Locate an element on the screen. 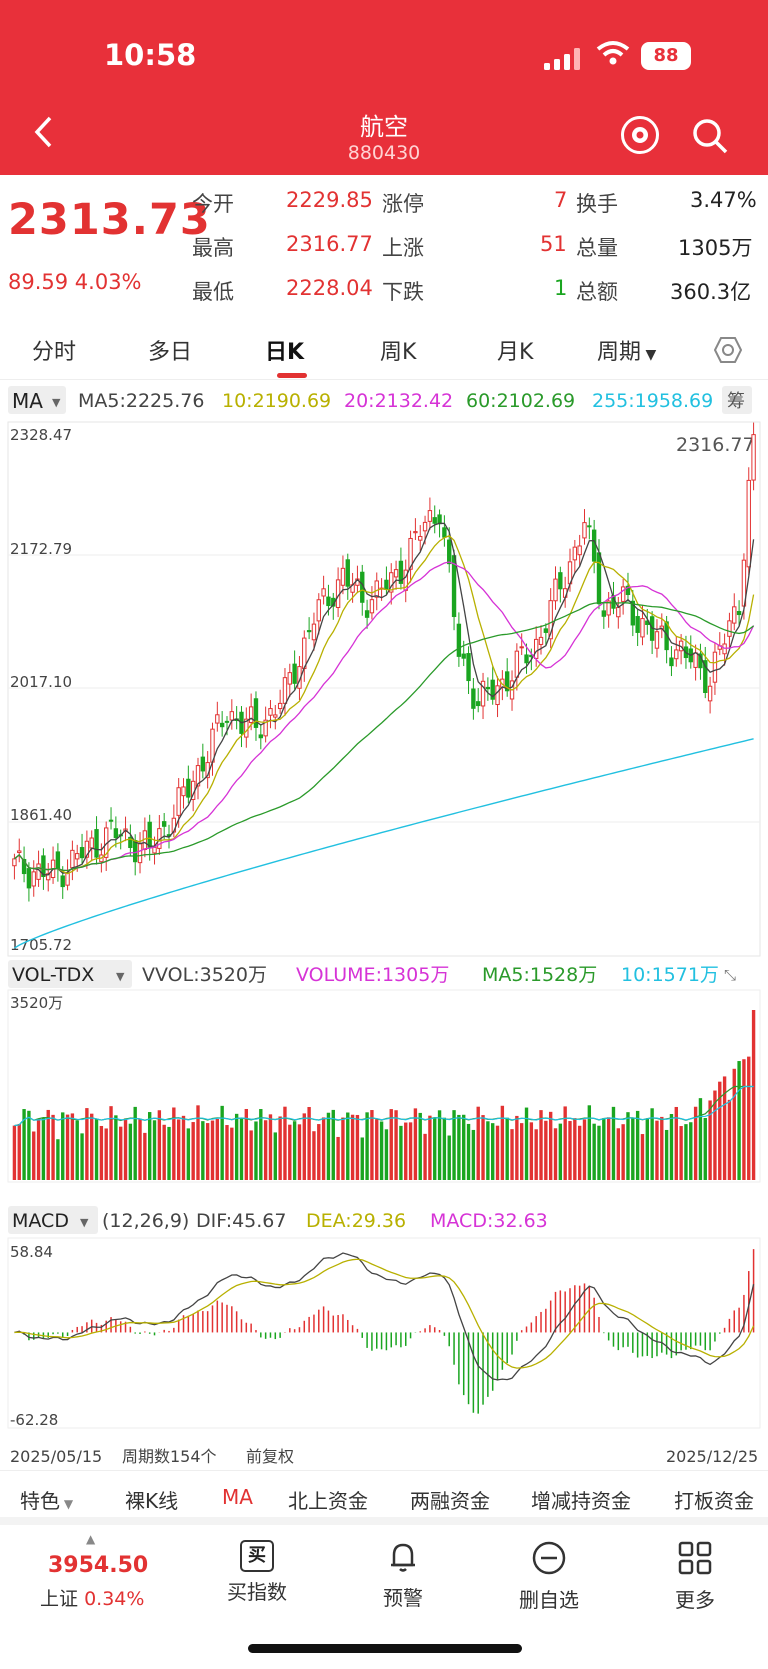 The image size is (768, 1669). tab-northbound: 北上资金 is located at coordinates (328, 1501).